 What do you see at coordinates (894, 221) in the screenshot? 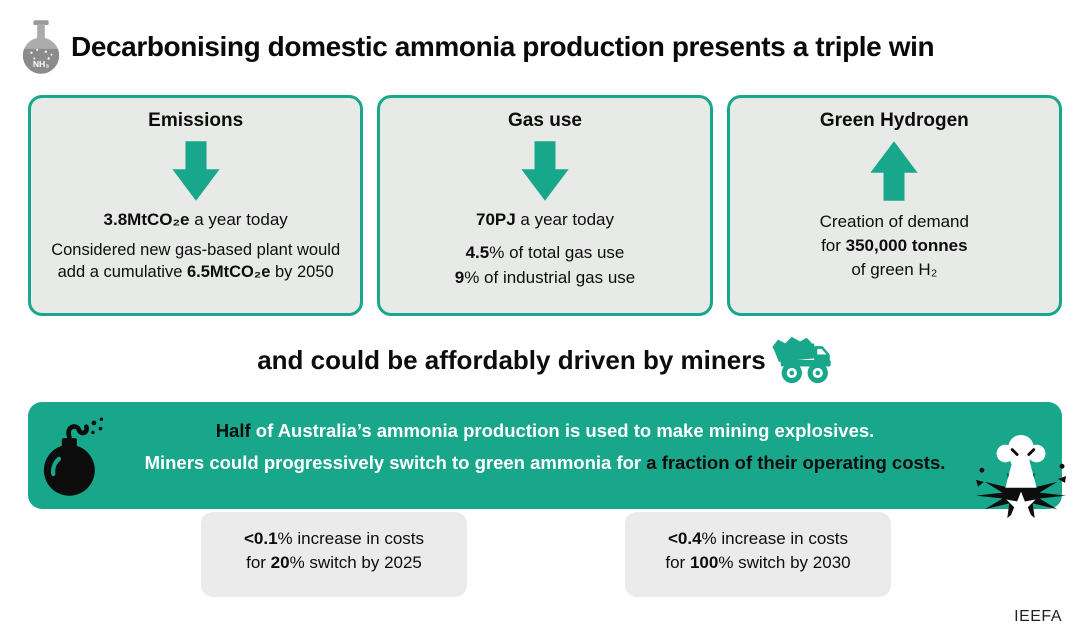
I see `detail-line: Creation of demand` at bounding box center [894, 221].